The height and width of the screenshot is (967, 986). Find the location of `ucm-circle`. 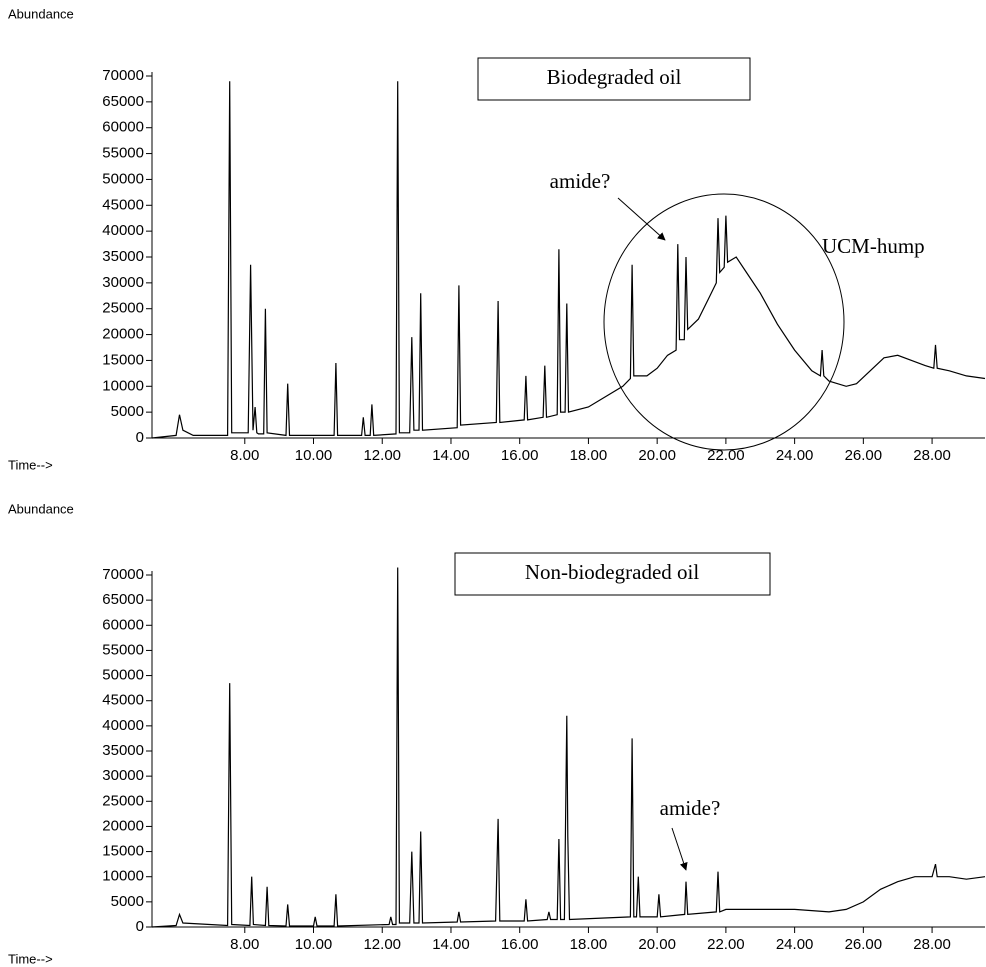

ucm-circle is located at coordinates (724, 322).